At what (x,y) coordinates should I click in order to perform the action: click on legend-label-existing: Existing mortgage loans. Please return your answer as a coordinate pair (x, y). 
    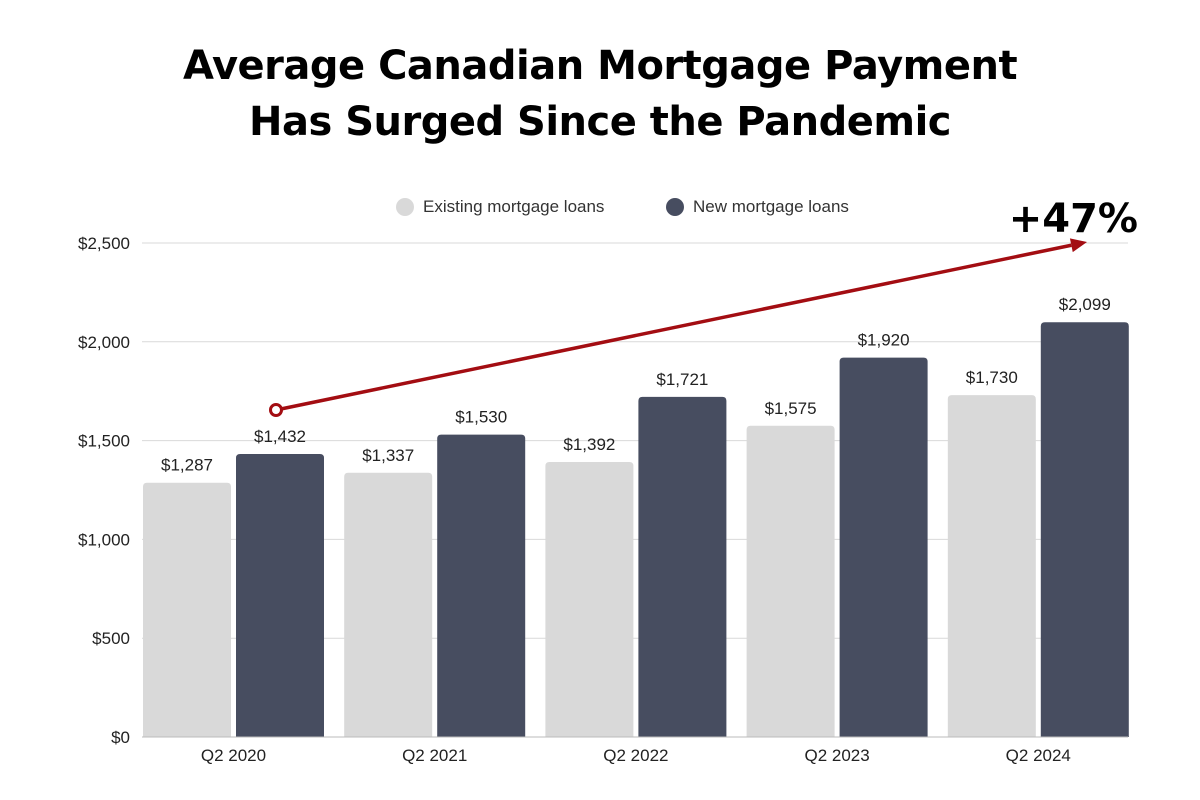
    Looking at the image, I should click on (513, 206).